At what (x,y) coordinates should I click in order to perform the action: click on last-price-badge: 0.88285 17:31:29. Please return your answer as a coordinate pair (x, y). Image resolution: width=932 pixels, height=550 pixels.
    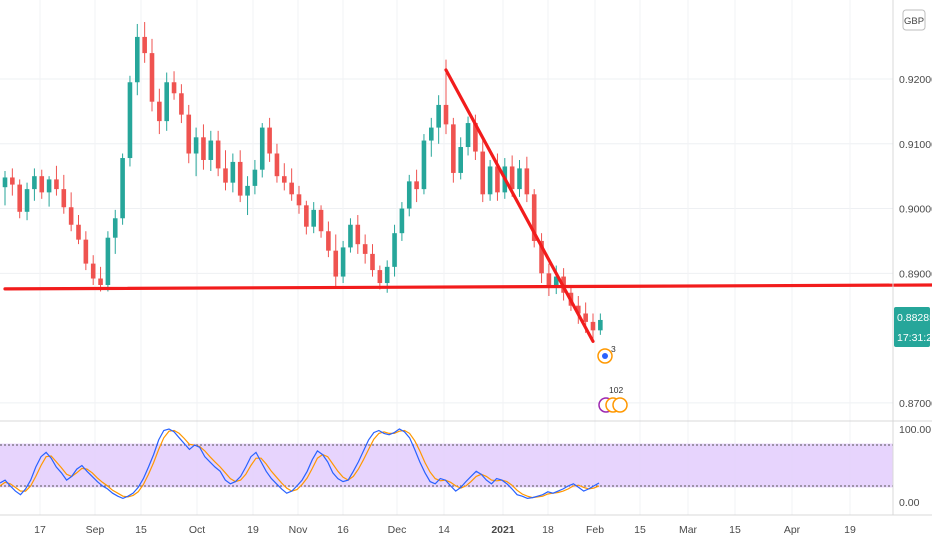
    Looking at the image, I should click on (913, 327).